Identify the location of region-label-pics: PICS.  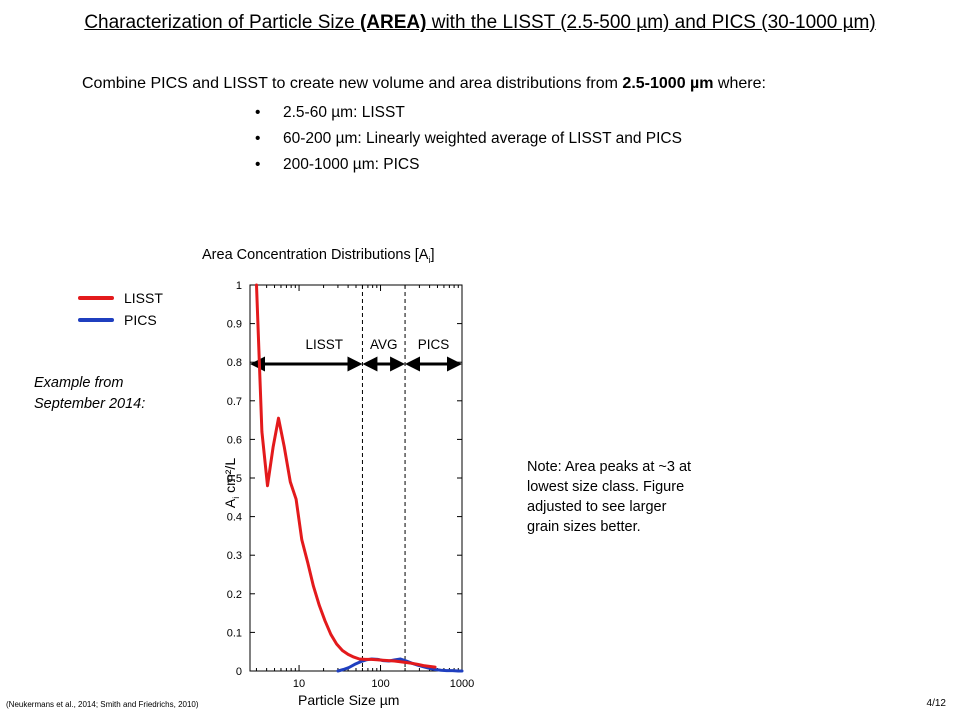
(434, 344).